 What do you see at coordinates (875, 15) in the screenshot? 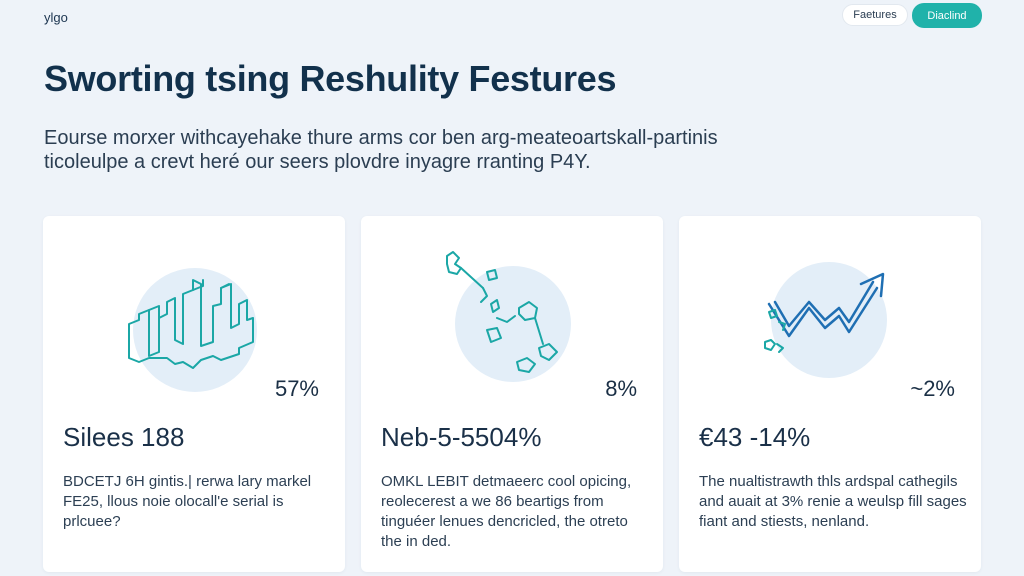
I see `nav-features-button: Faetures` at bounding box center [875, 15].